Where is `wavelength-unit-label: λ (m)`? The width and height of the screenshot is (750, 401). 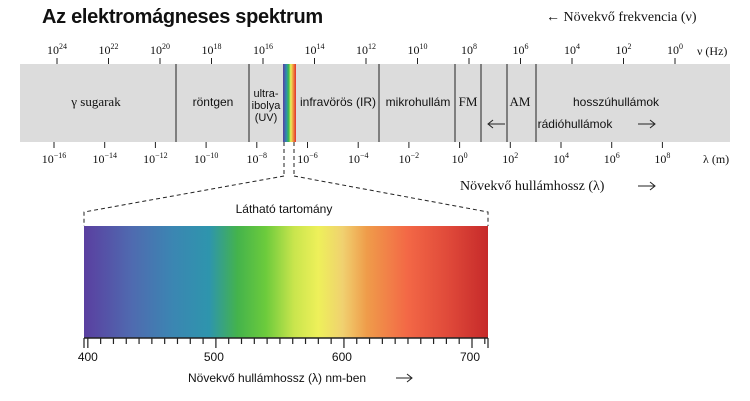
wavelength-unit-label: λ (m) is located at coordinates (716, 159).